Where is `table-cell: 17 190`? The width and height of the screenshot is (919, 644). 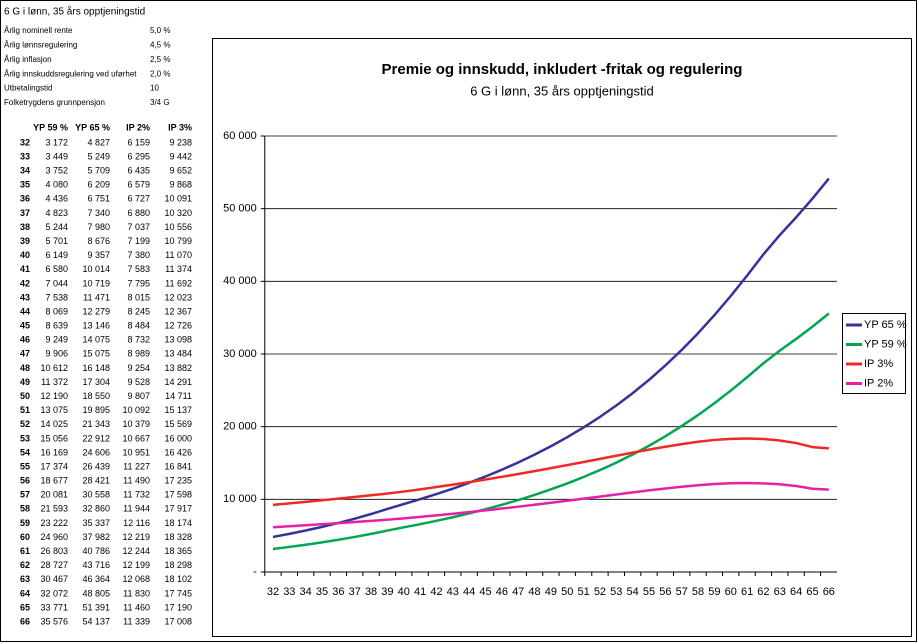 table-cell: 17 190 is located at coordinates (178, 607).